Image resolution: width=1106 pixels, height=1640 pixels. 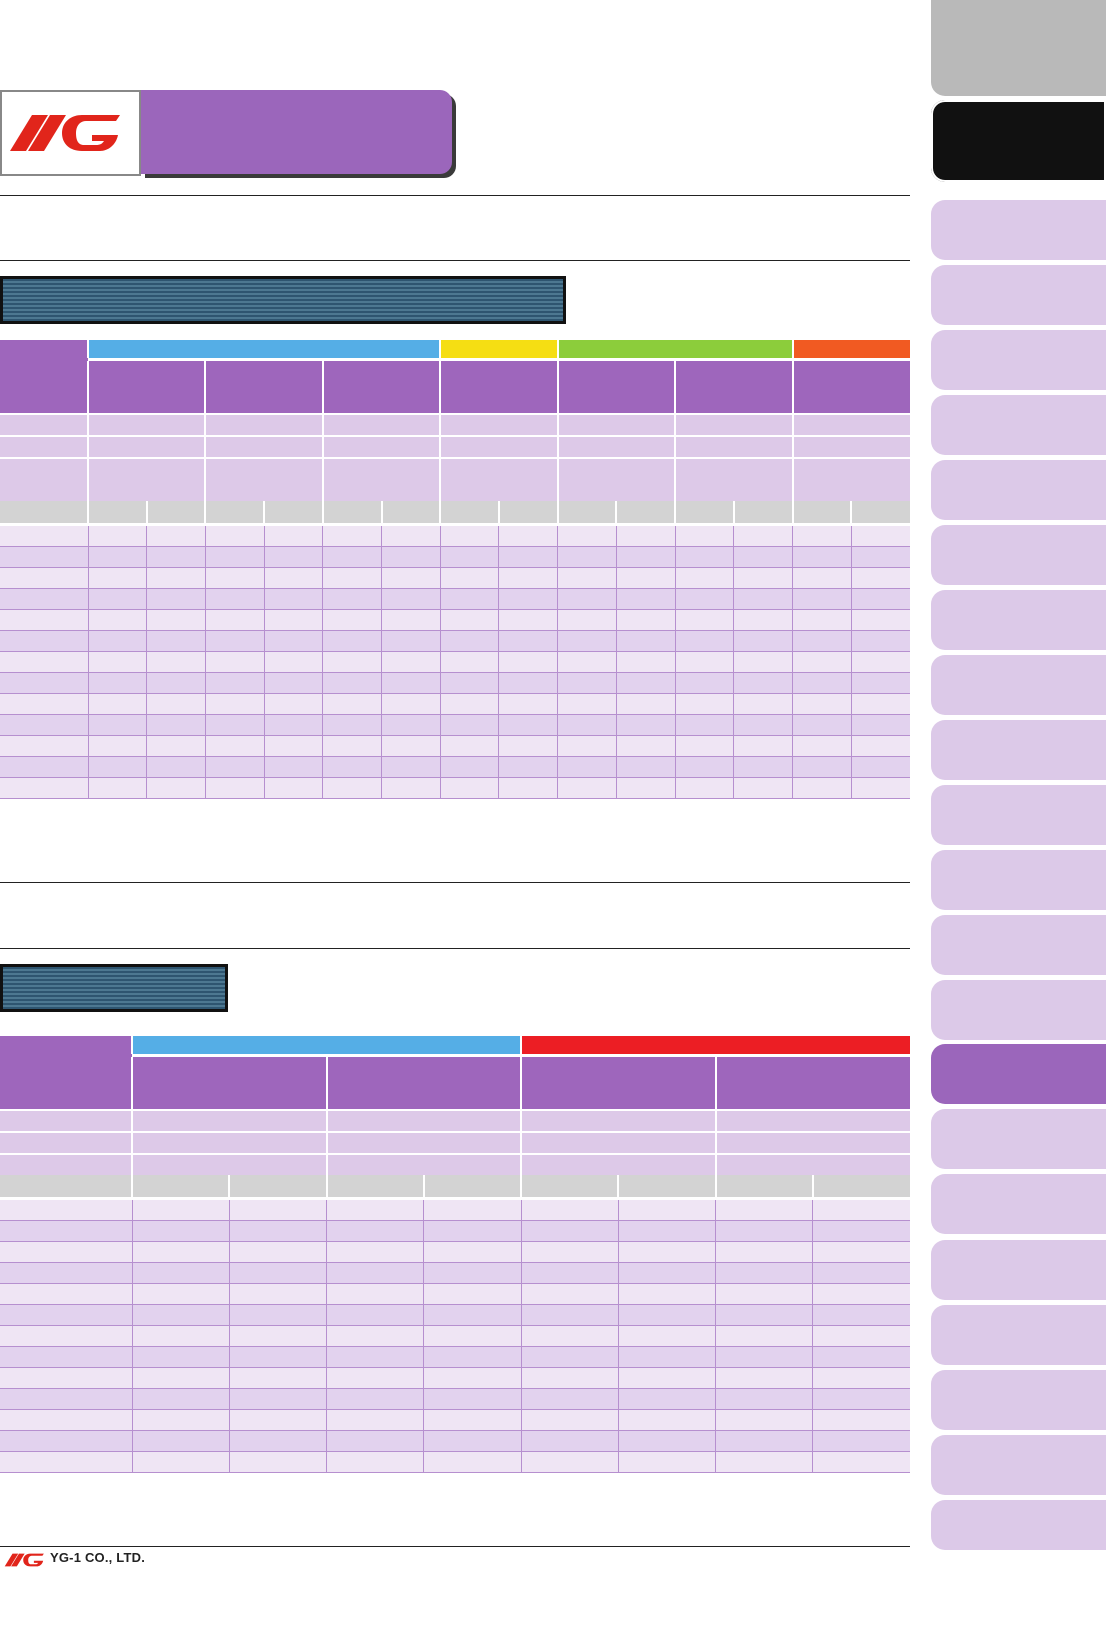 I want to click on footer-divider, so click(x=455, y=1546).